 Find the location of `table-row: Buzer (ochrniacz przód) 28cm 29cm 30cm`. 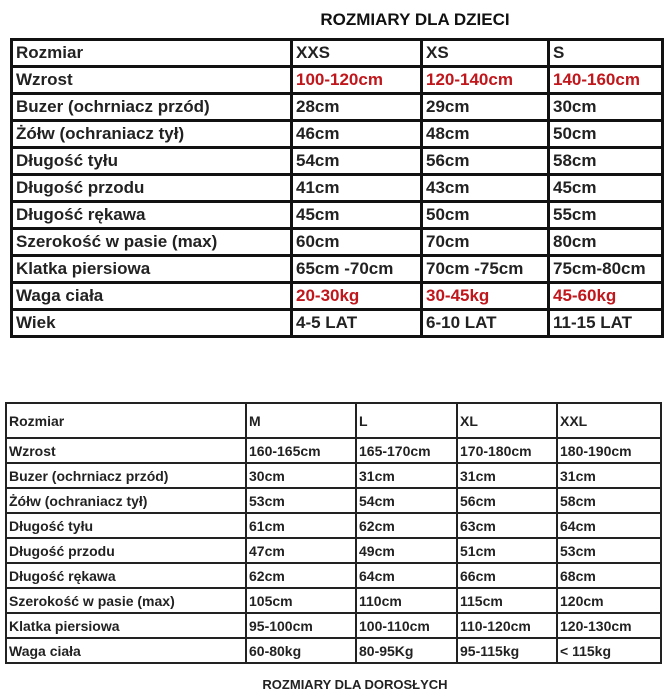

table-row: Buzer (ochrniacz przód) 28cm 29cm 30cm is located at coordinates (337, 107).